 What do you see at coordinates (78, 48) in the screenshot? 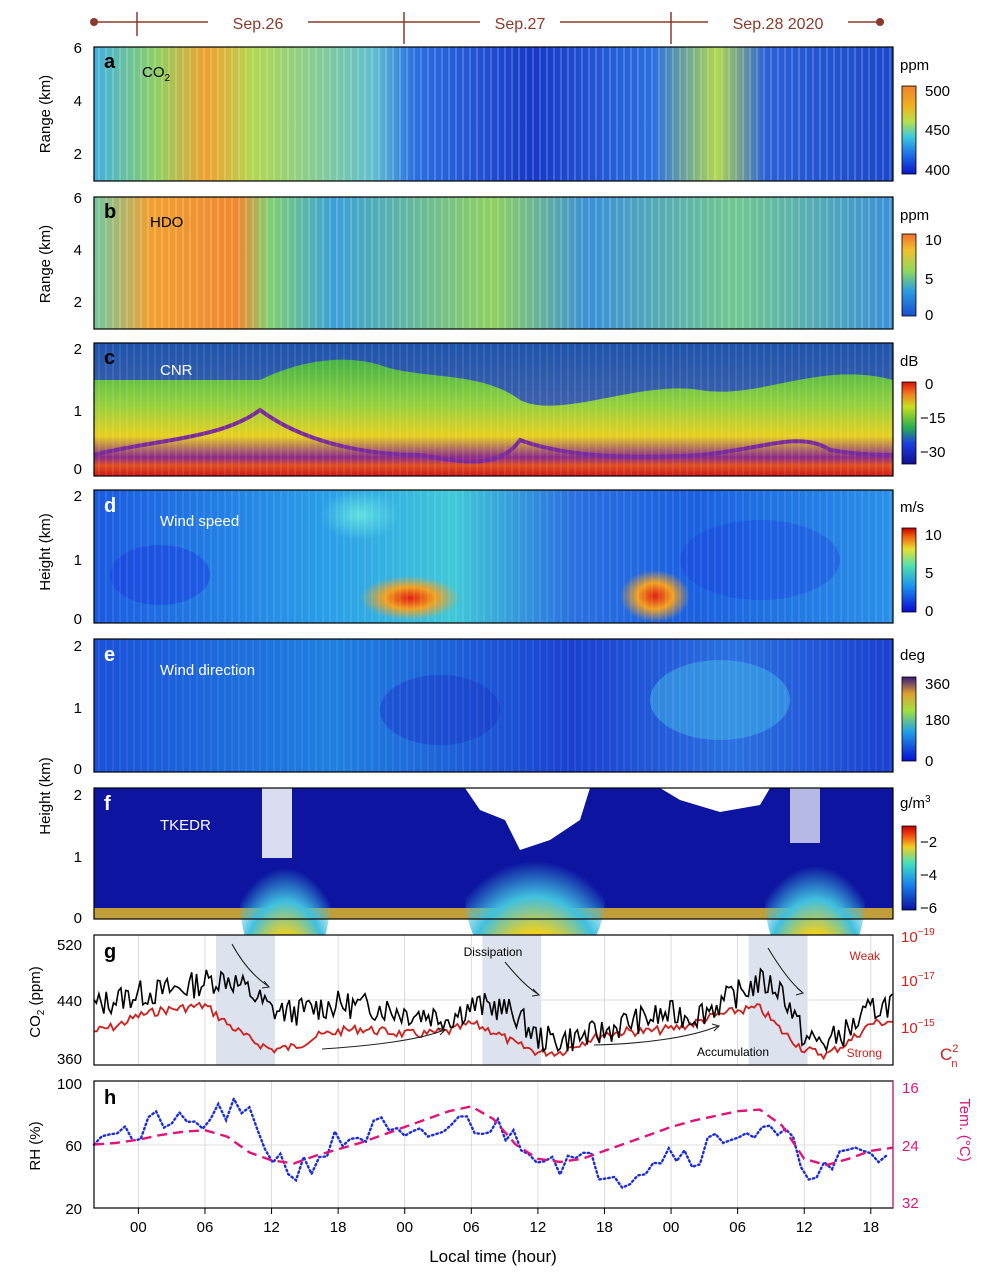
I see `panel-a-ytick: 6` at bounding box center [78, 48].